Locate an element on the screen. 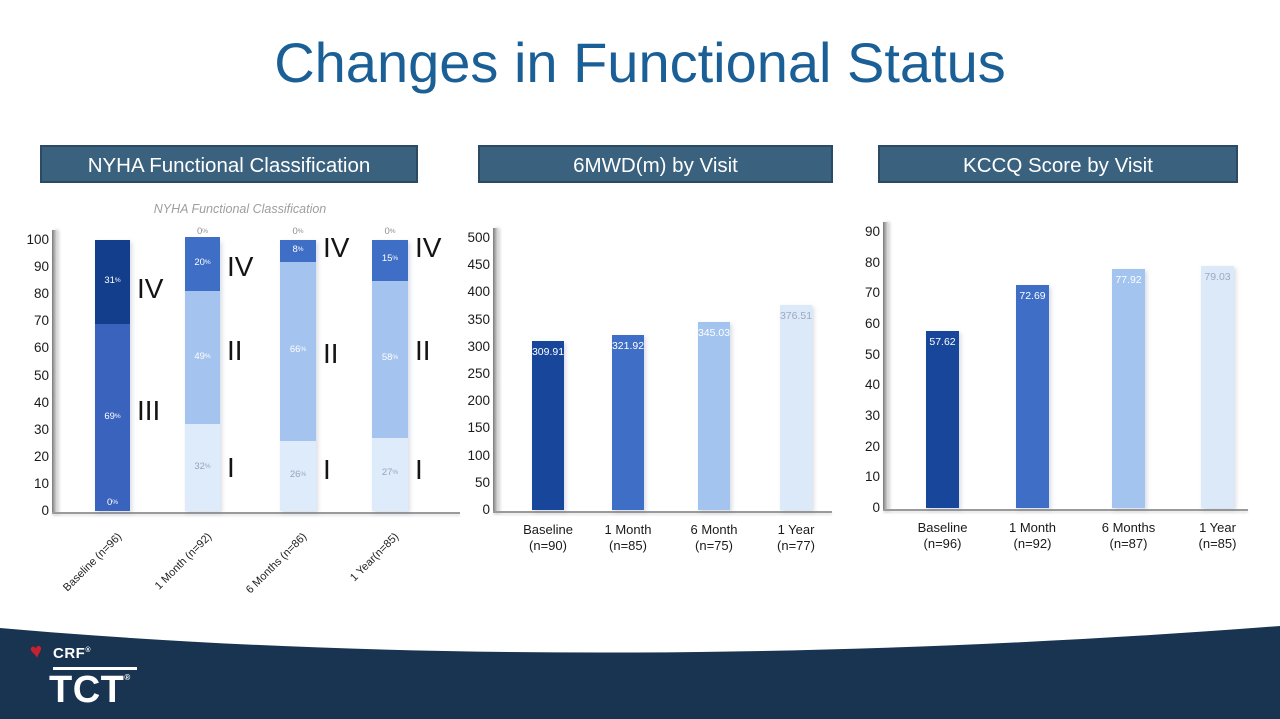 The image size is (1280, 719). y-tick-label: 450 is located at coordinates (478, 265).